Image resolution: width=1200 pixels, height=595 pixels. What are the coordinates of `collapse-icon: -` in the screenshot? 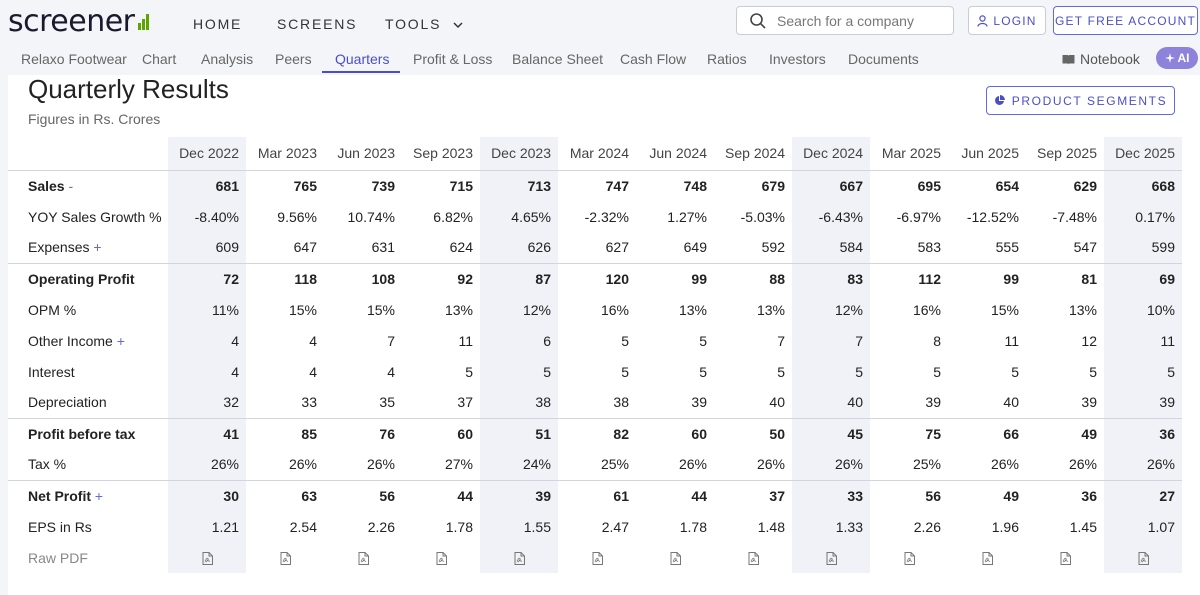 It's located at (71, 185).